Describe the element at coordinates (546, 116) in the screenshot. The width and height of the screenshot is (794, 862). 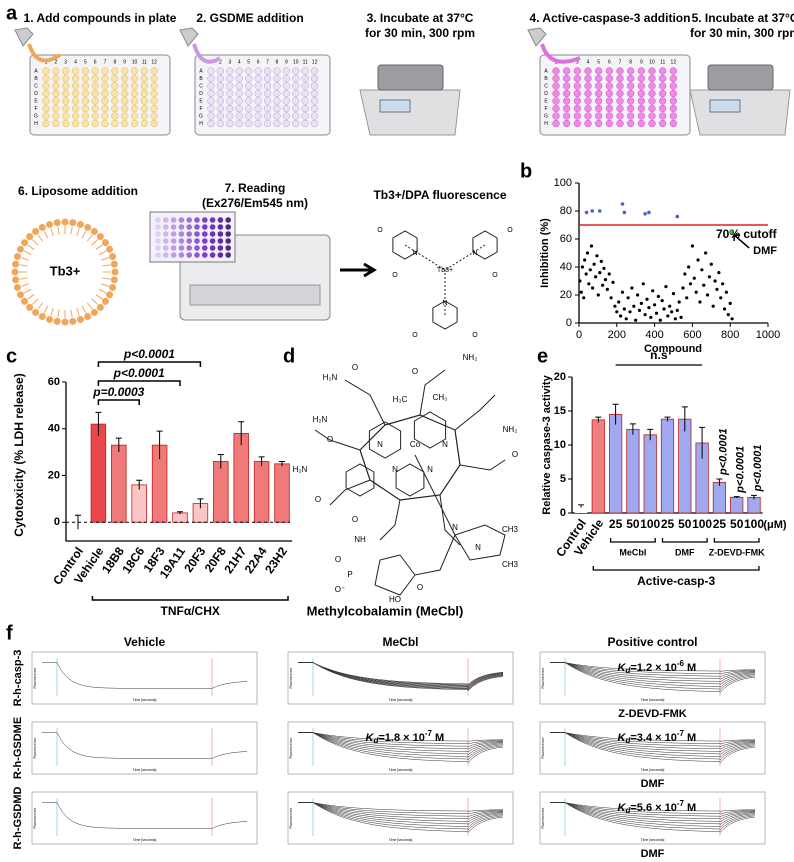
I see `plate-row: G` at that location.